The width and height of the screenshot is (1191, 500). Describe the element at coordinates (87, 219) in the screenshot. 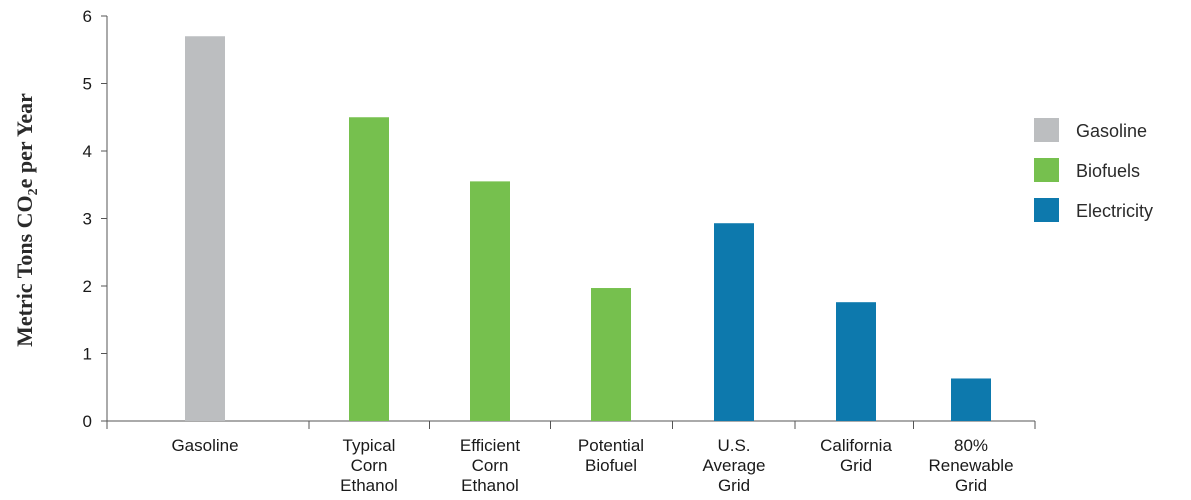

I see `y-tick-label: 3` at that location.